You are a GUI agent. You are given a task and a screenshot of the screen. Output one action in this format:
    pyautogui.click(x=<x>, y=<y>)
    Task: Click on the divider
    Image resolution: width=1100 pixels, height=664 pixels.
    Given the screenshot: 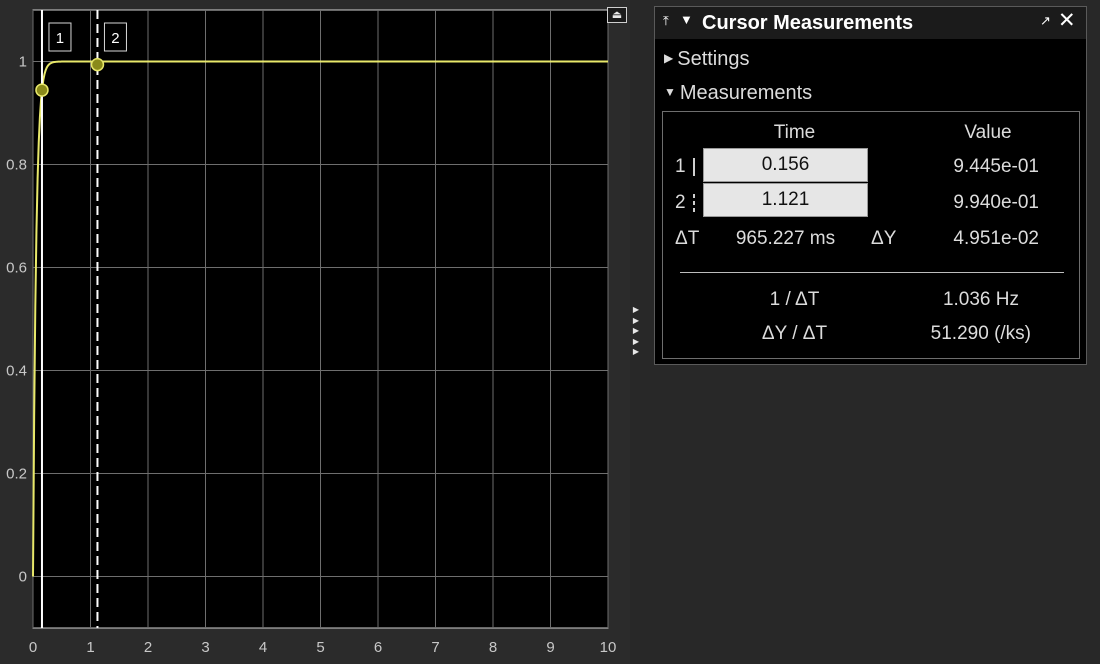 What is the action you would take?
    pyautogui.click(x=872, y=272)
    